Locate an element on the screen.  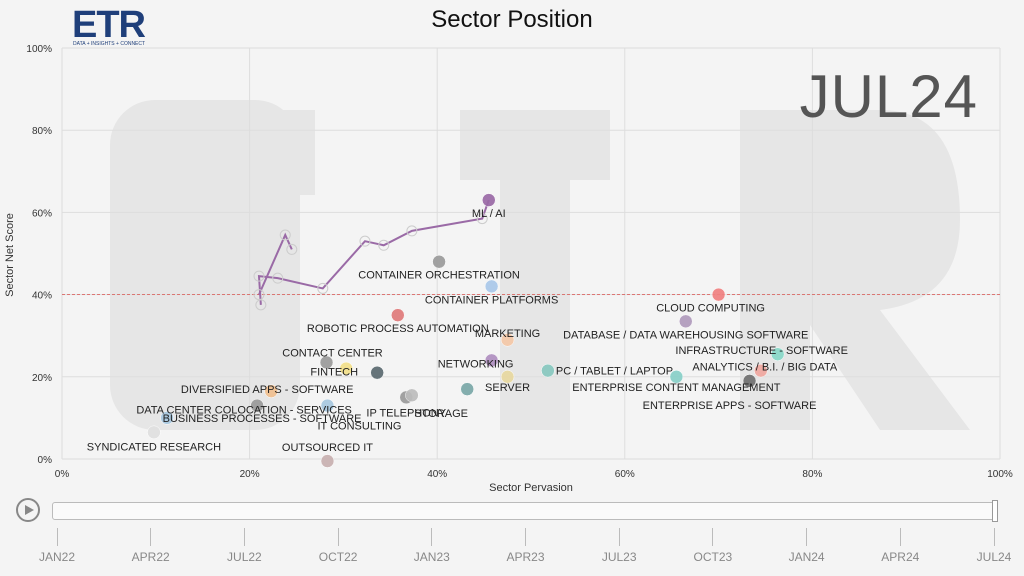
sector-label: SYNDICATED RESEARCH is located at coordinates (154, 447).